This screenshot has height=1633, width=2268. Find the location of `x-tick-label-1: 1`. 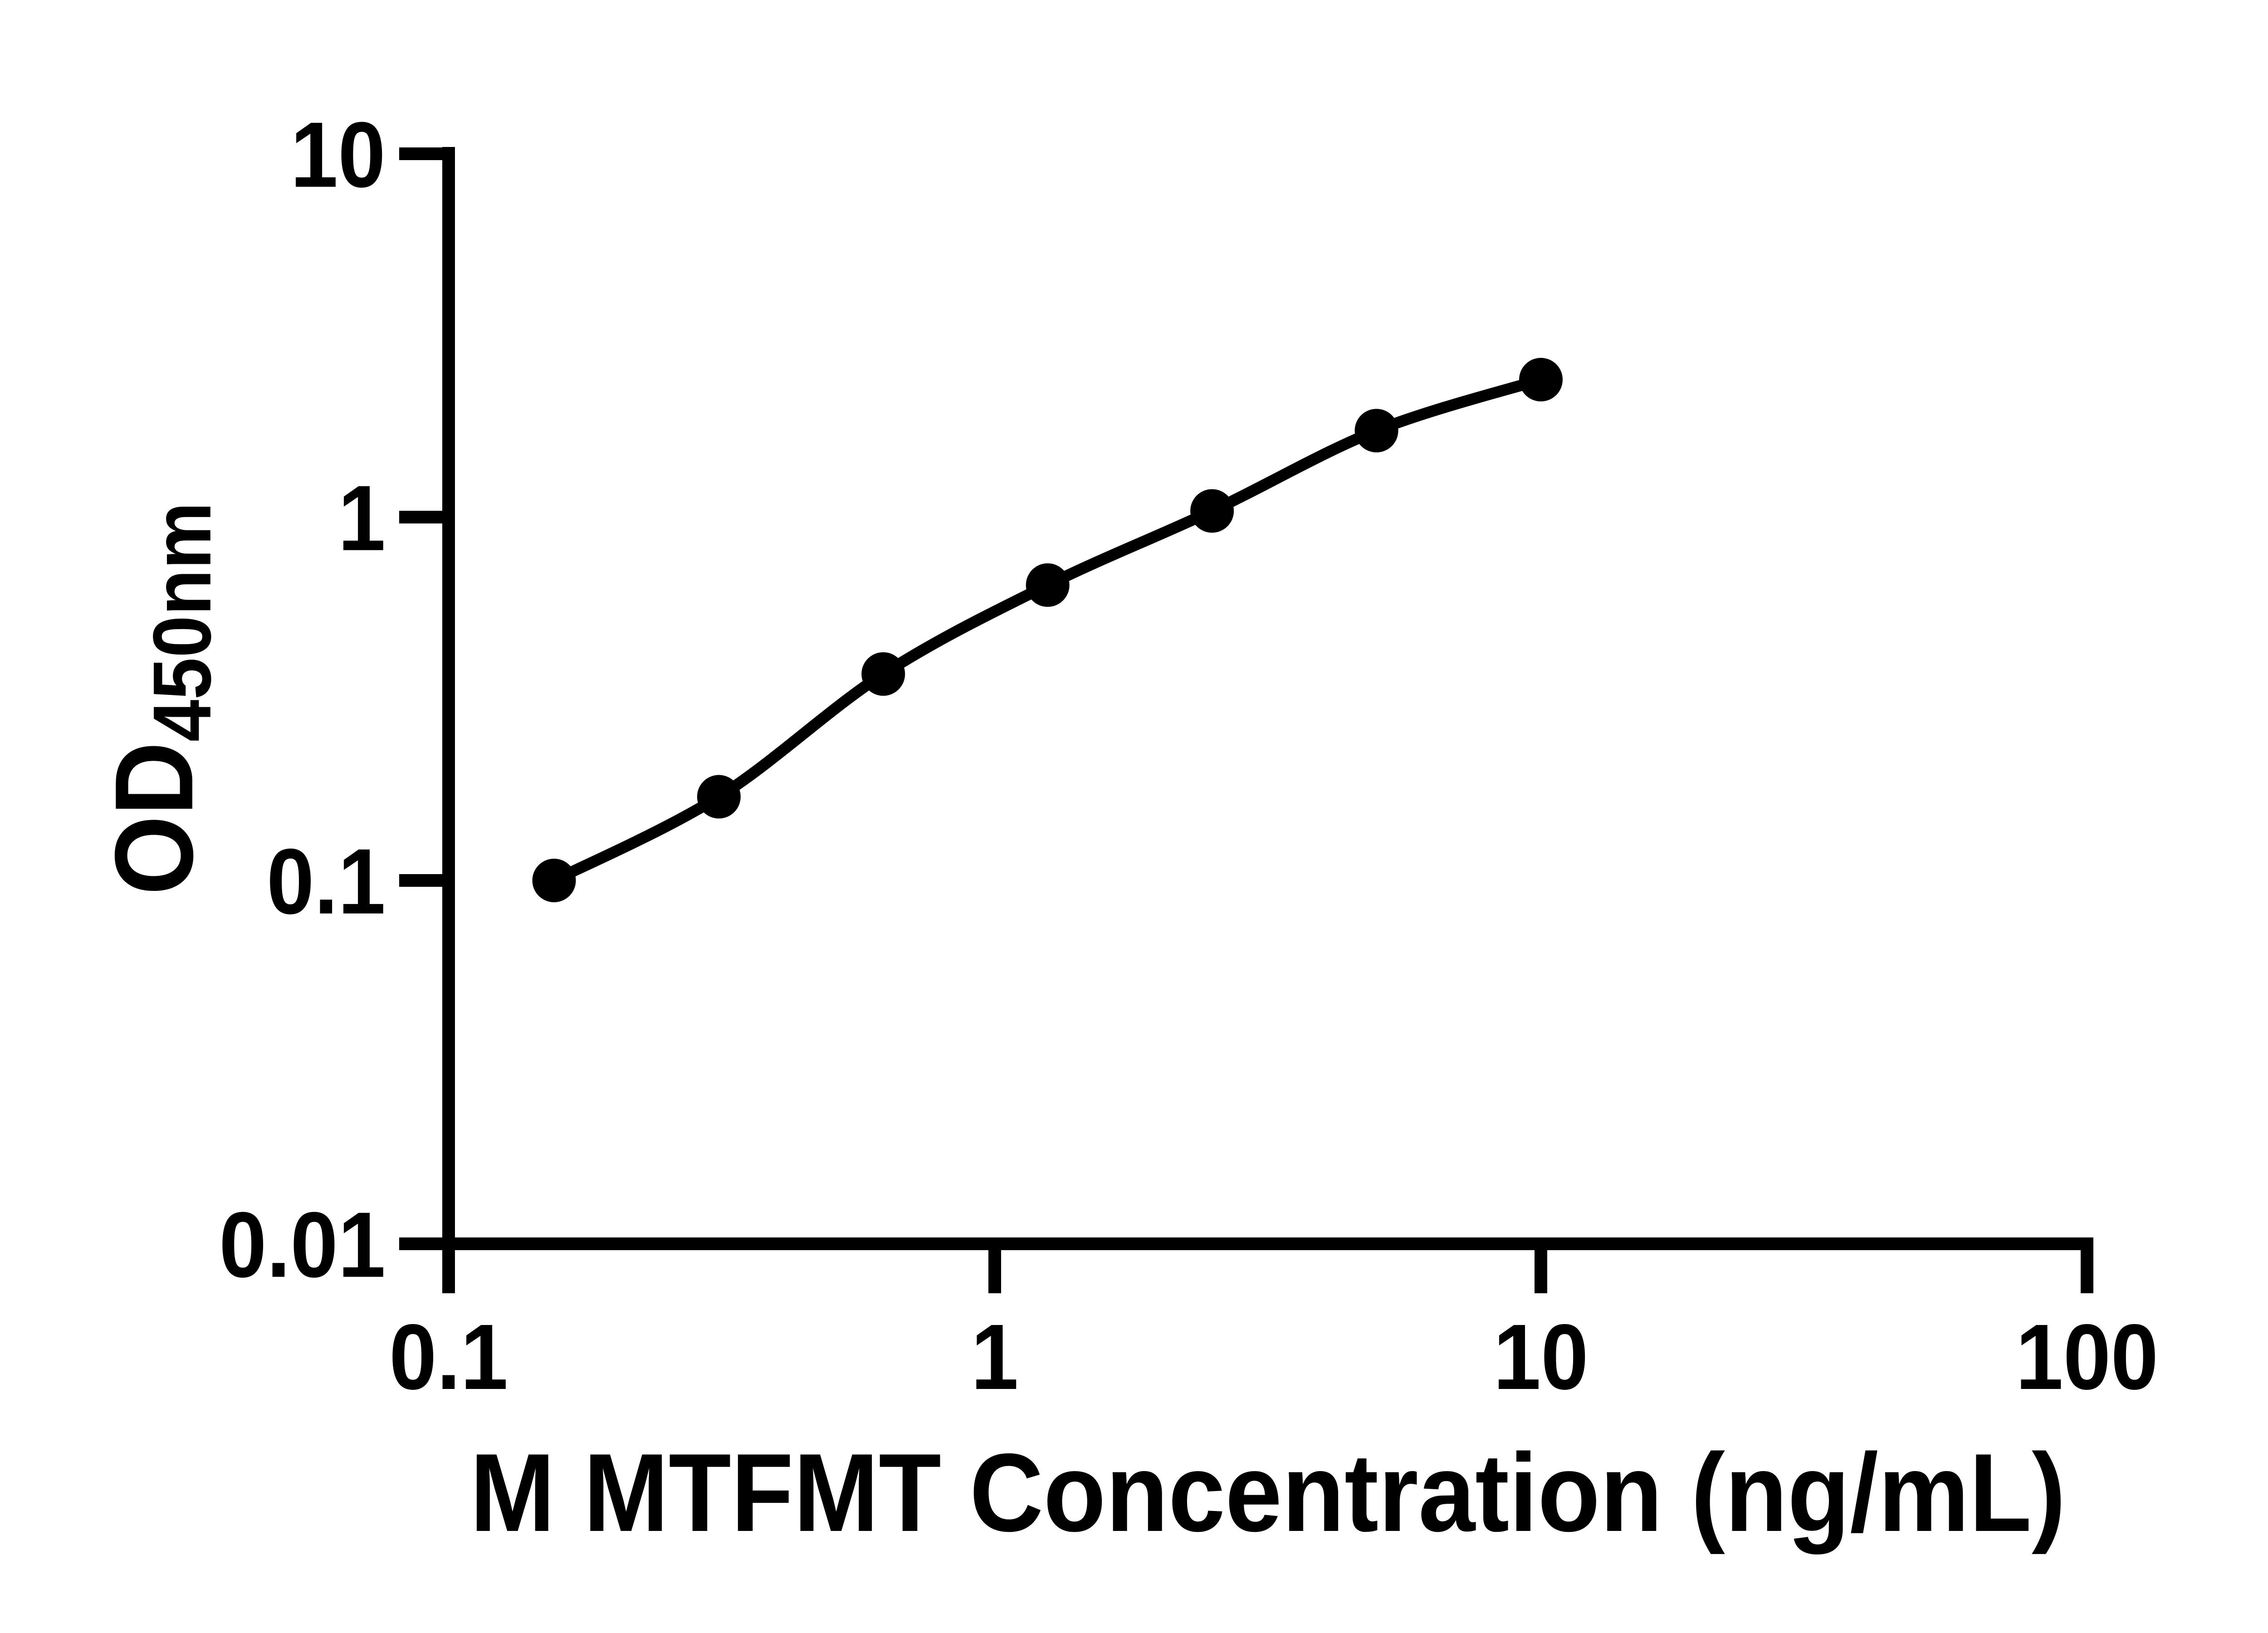

x-tick-label-1: 1 is located at coordinates (995, 1357).